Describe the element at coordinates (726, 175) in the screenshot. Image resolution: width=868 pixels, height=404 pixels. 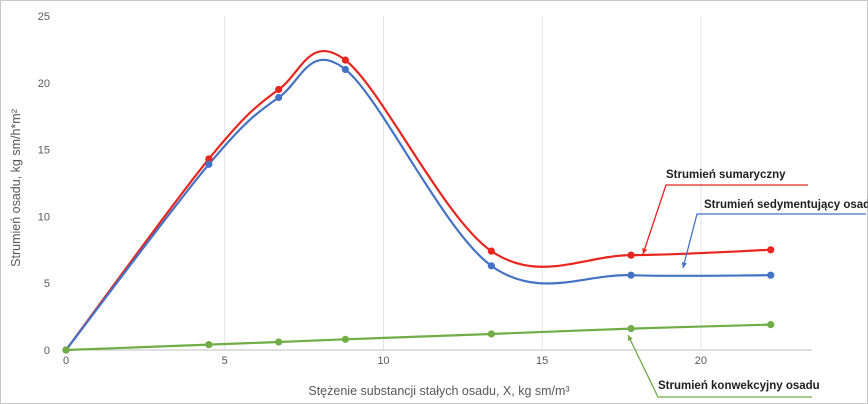
I see `annotation-sumaryczny: Strumień sumaryczny` at that location.